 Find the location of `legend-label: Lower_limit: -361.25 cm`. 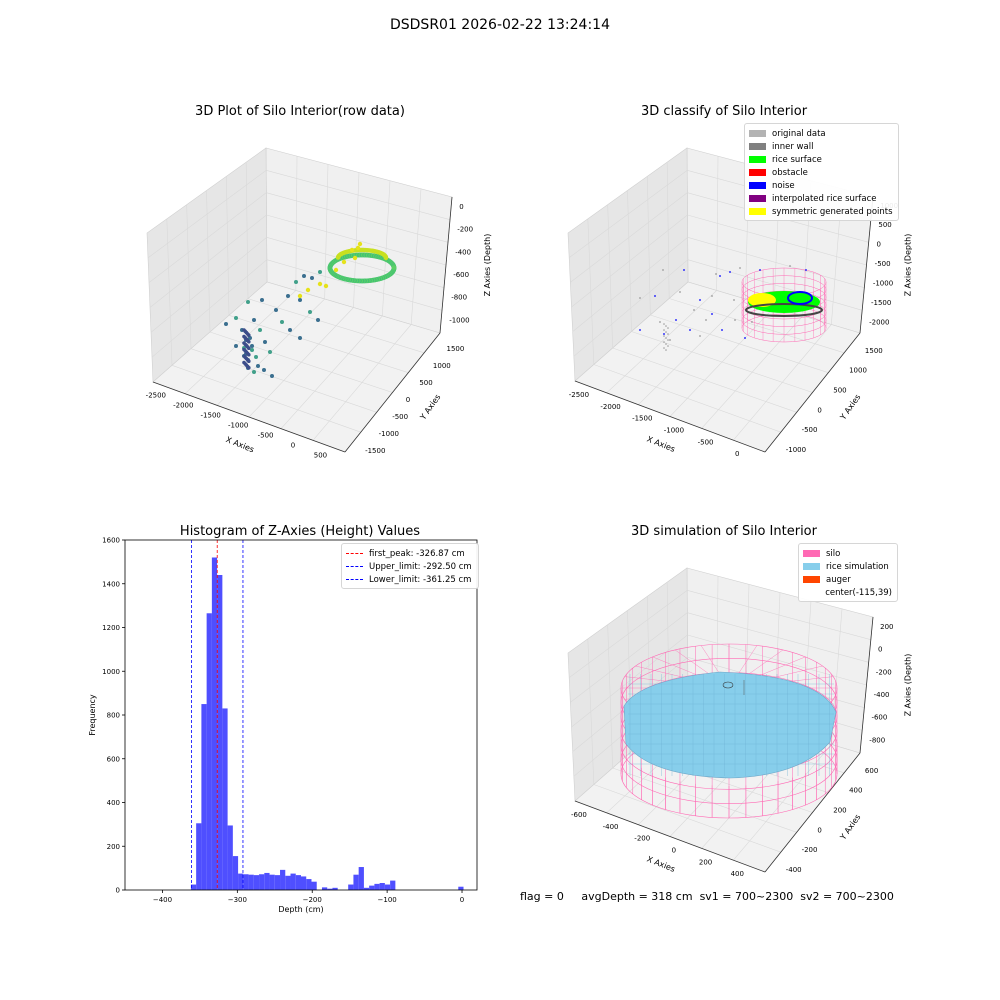

legend-label: Lower_limit: -361.25 cm is located at coordinates (420, 579).